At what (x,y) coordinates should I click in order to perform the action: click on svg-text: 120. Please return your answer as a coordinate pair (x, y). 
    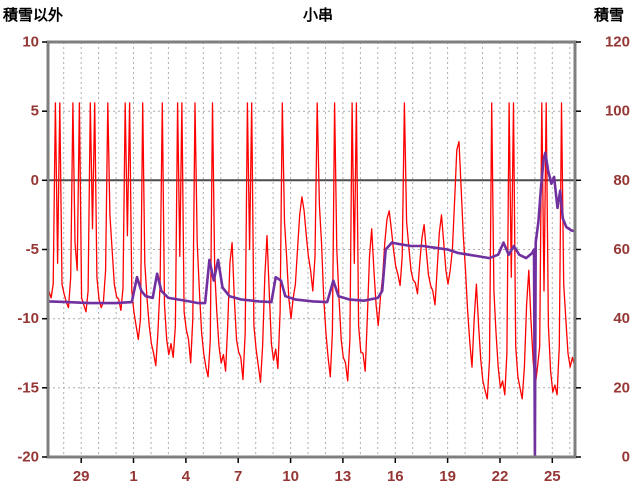
    Looking at the image, I should click on (617, 42).